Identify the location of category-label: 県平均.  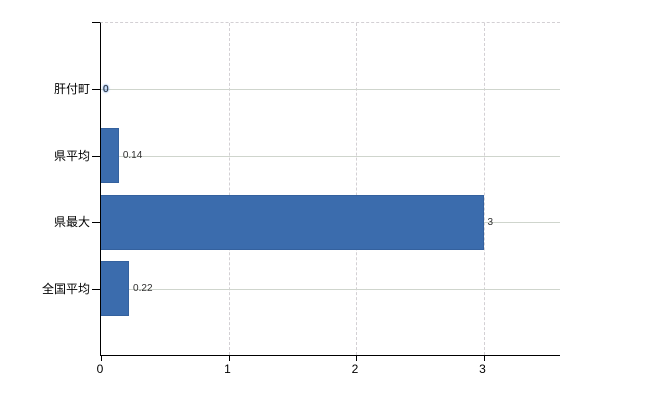
(71, 155).